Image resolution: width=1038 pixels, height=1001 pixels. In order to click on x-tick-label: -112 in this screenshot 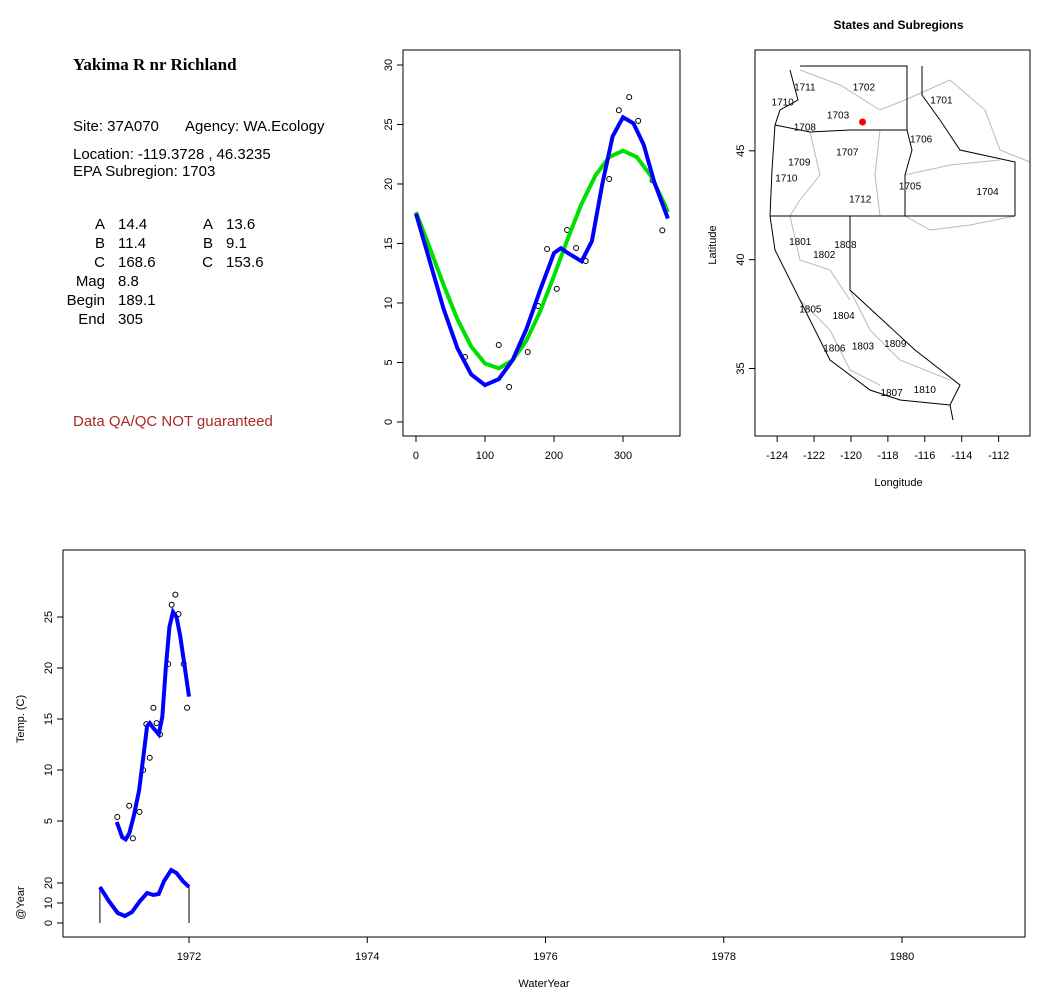, I will do `click(998, 456)`.